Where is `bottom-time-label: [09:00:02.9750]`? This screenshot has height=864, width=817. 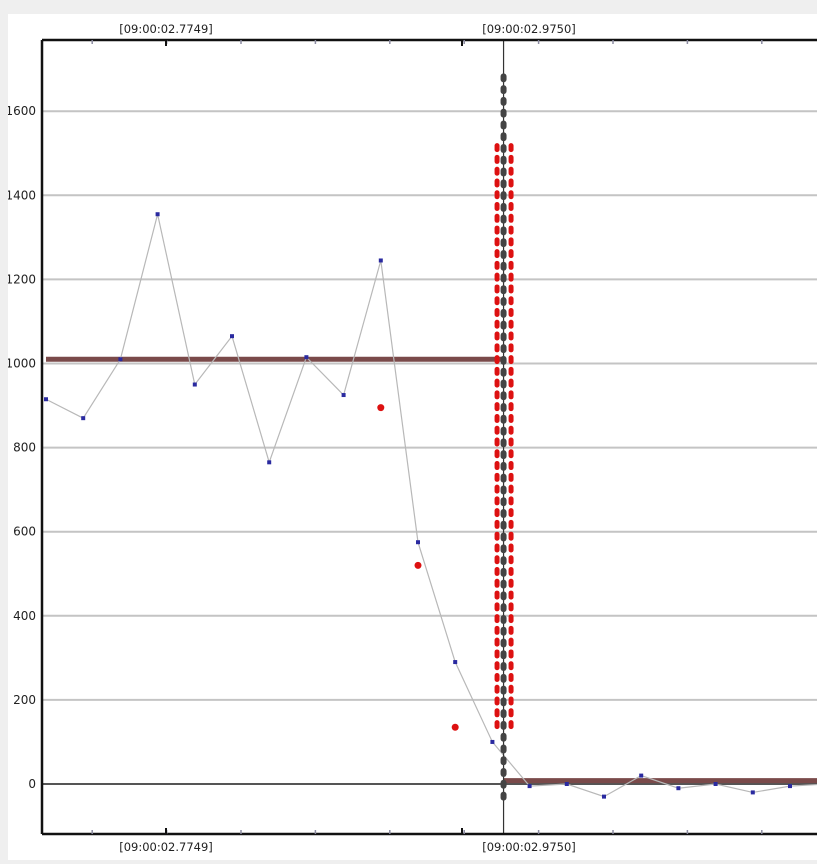
bottom-time-label: [09:00:02.9750] is located at coordinates (529, 847).